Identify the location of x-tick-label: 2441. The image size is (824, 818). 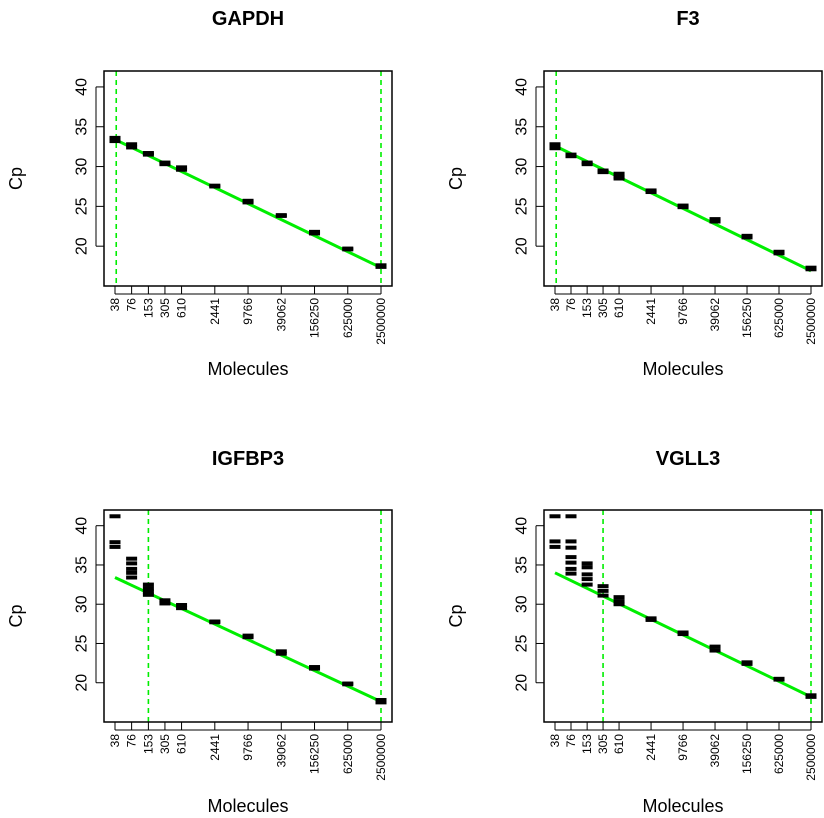
(215, 747).